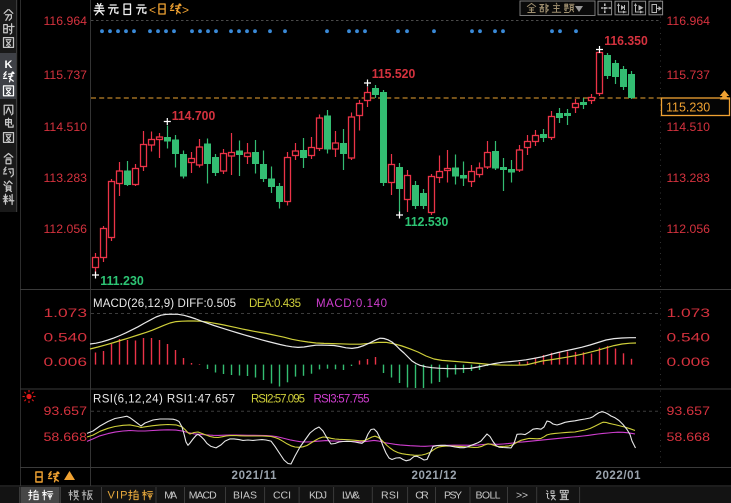  I want to click on svg-text: 114.700, so click(194, 116).